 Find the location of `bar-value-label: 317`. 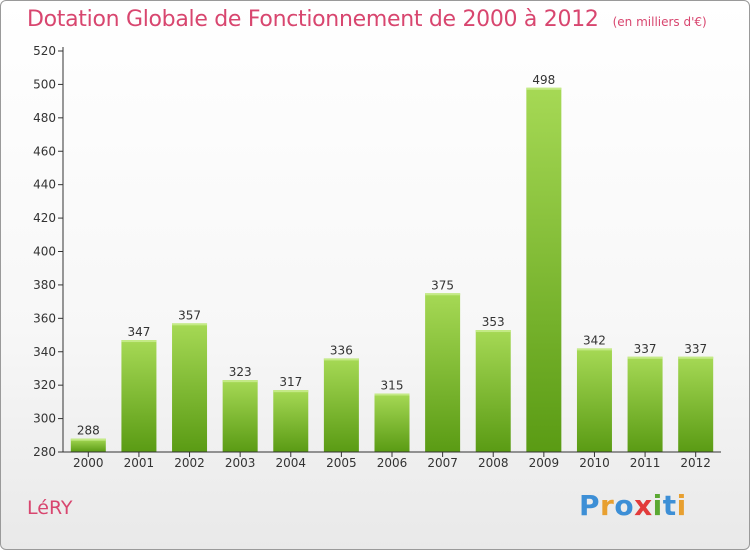

bar-value-label: 317 is located at coordinates (290, 382).